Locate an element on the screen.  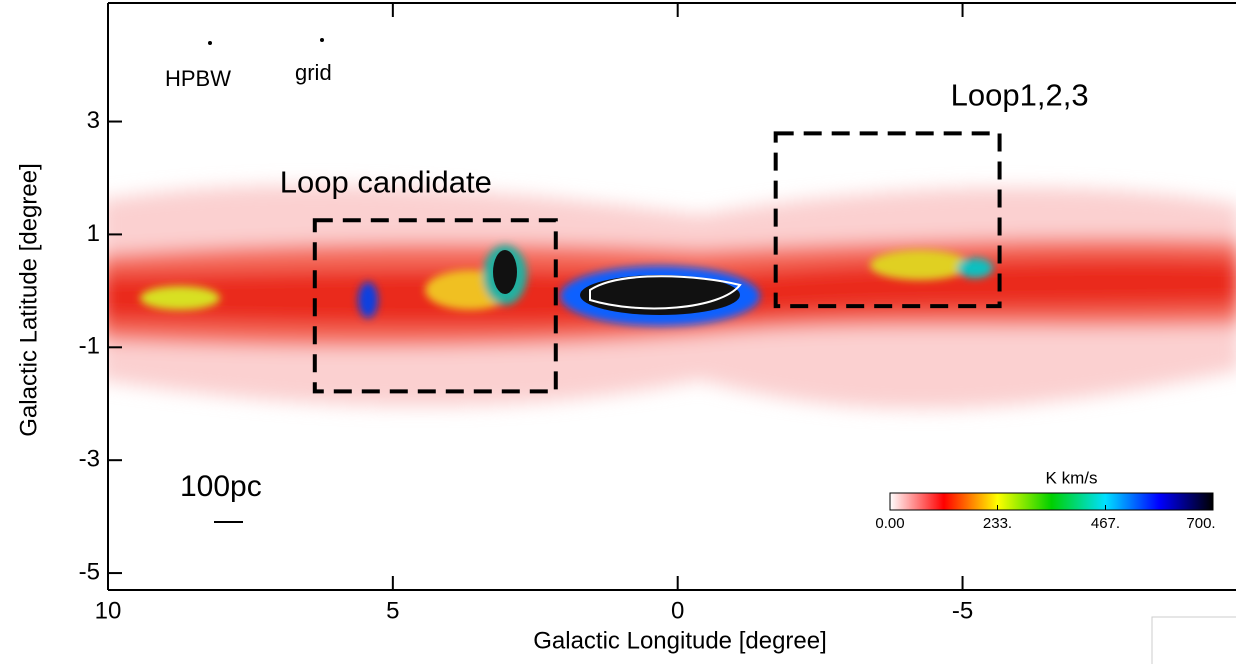
y-tick-label: 3 is located at coordinates (93, 120).